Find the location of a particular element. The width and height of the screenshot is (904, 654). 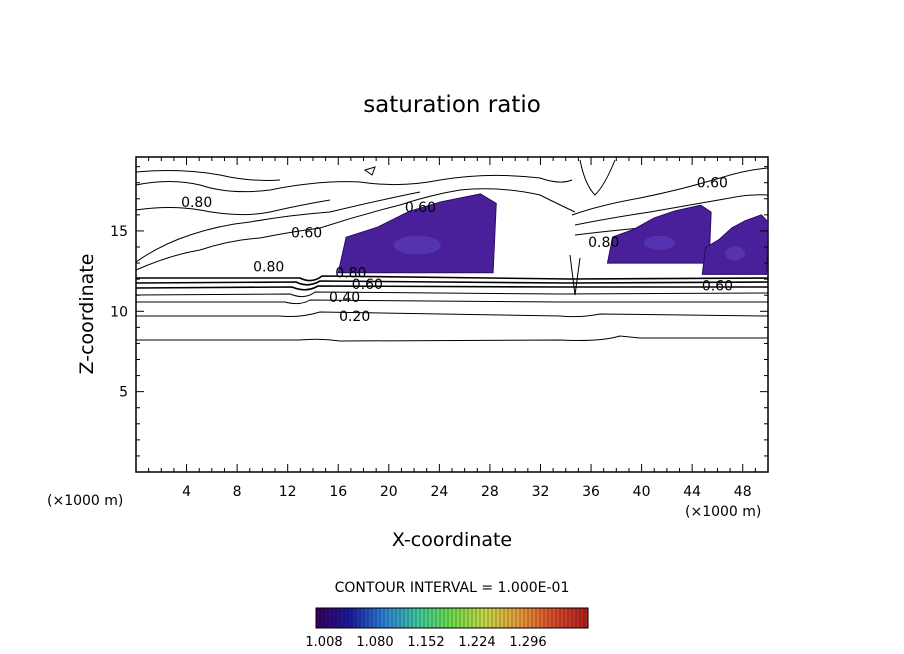

colorbar-ticks: 1.008 1.080 1.152 1.224 1.296 is located at coordinates (425, 642).